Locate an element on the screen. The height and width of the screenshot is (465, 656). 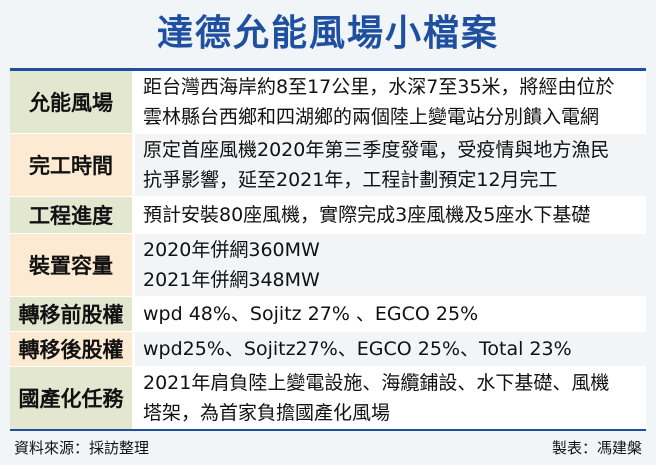
table-row-equity-before: 轉移前股權 wpd 48%、Sojitz 27% 、EGCO 25% is located at coordinates (328, 313).